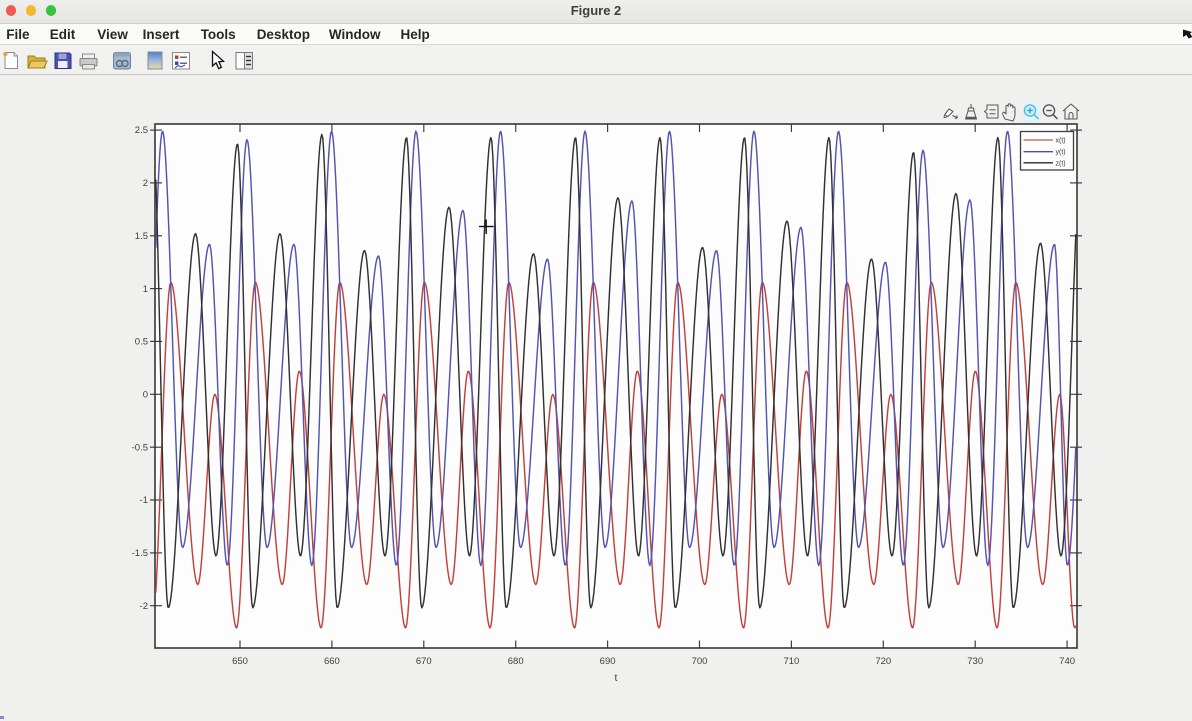  I want to click on svg-text: -1, so click(144, 500).